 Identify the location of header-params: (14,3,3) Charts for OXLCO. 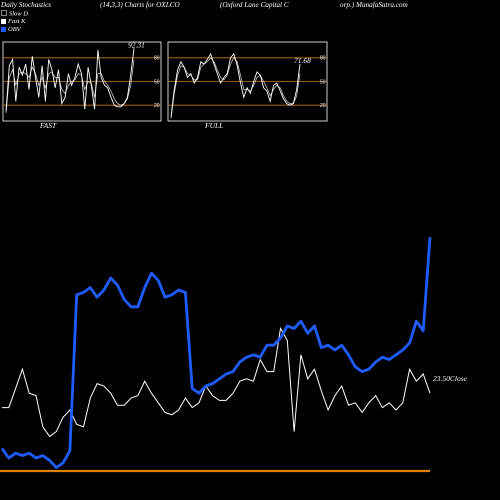
(140, 5).